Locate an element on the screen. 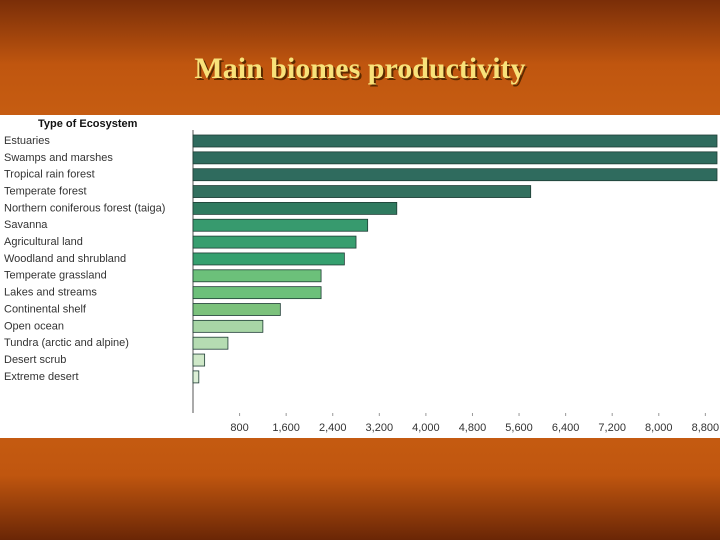  x-tick-label: 5,600 is located at coordinates (519, 428).